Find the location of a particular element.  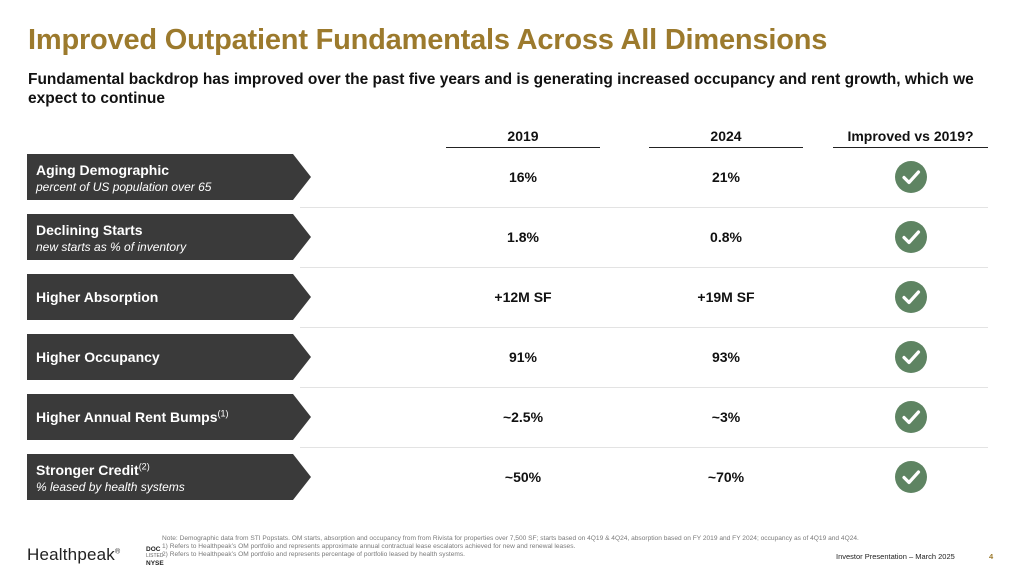

page-number: 4 is located at coordinates (991, 556).